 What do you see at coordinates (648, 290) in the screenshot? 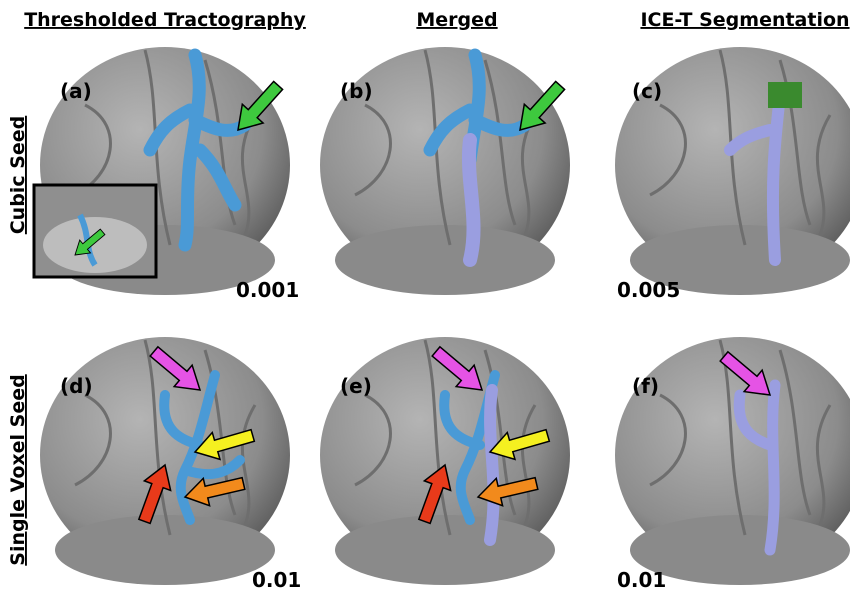
I see `threshold: 0.005` at bounding box center [648, 290].